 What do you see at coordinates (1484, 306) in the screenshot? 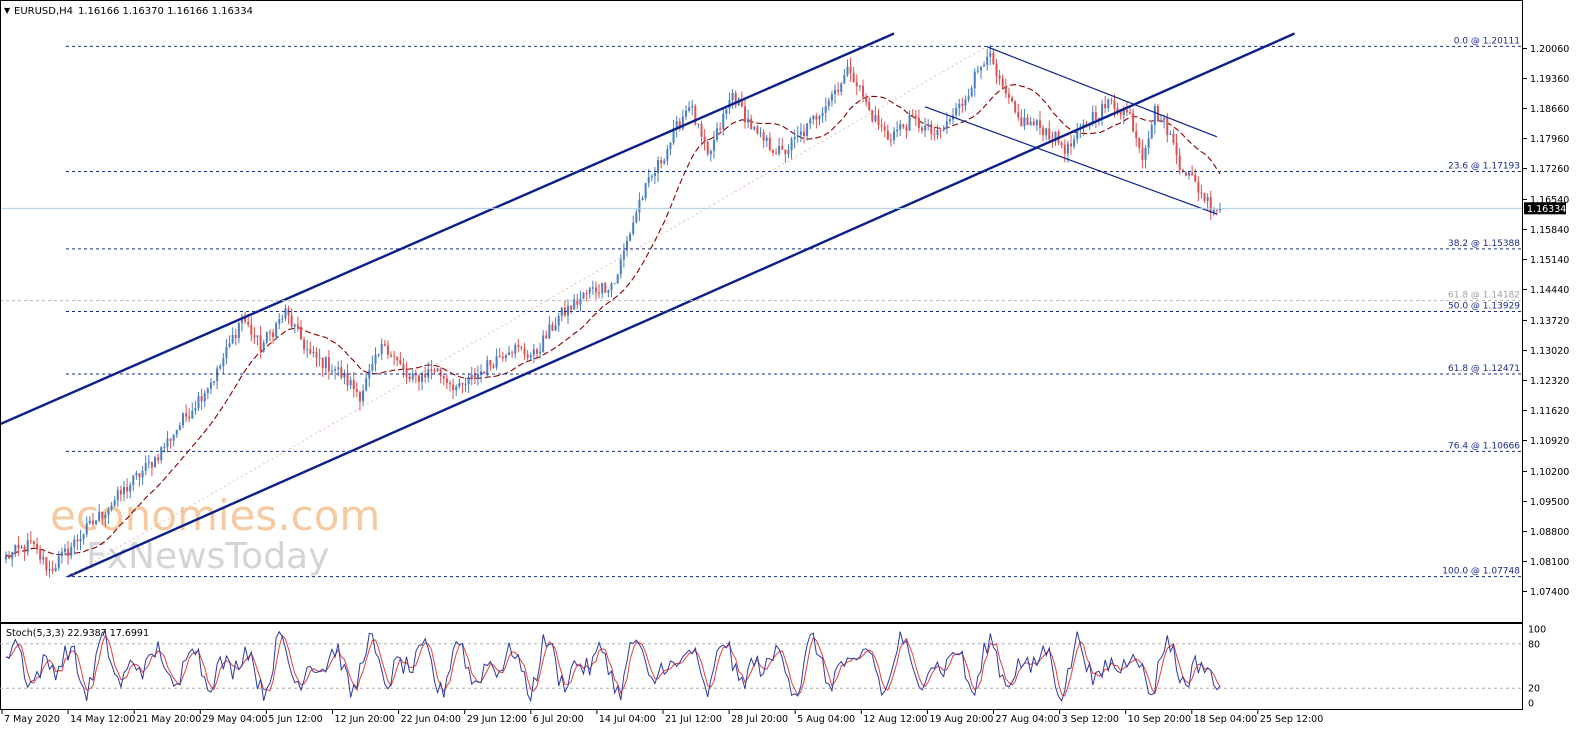
I see `fib-level-label: 50.0 @ 1.13929` at bounding box center [1484, 306].